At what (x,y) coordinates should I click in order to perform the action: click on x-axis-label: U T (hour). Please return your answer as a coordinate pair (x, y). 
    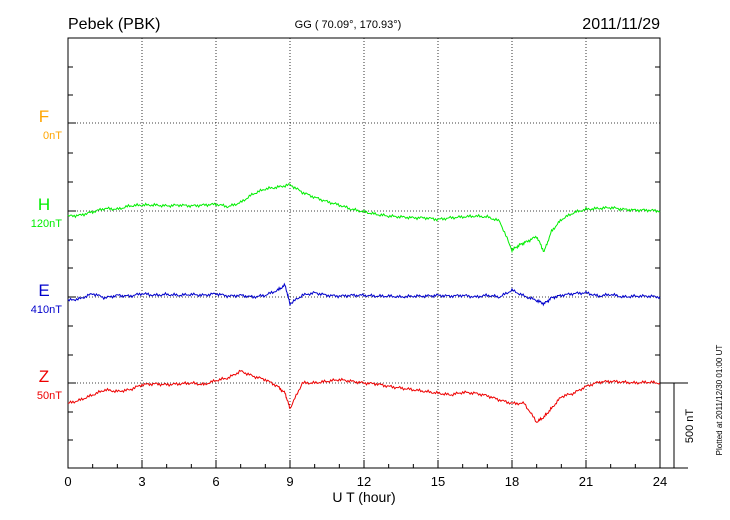
    Looking at the image, I should click on (363, 497).